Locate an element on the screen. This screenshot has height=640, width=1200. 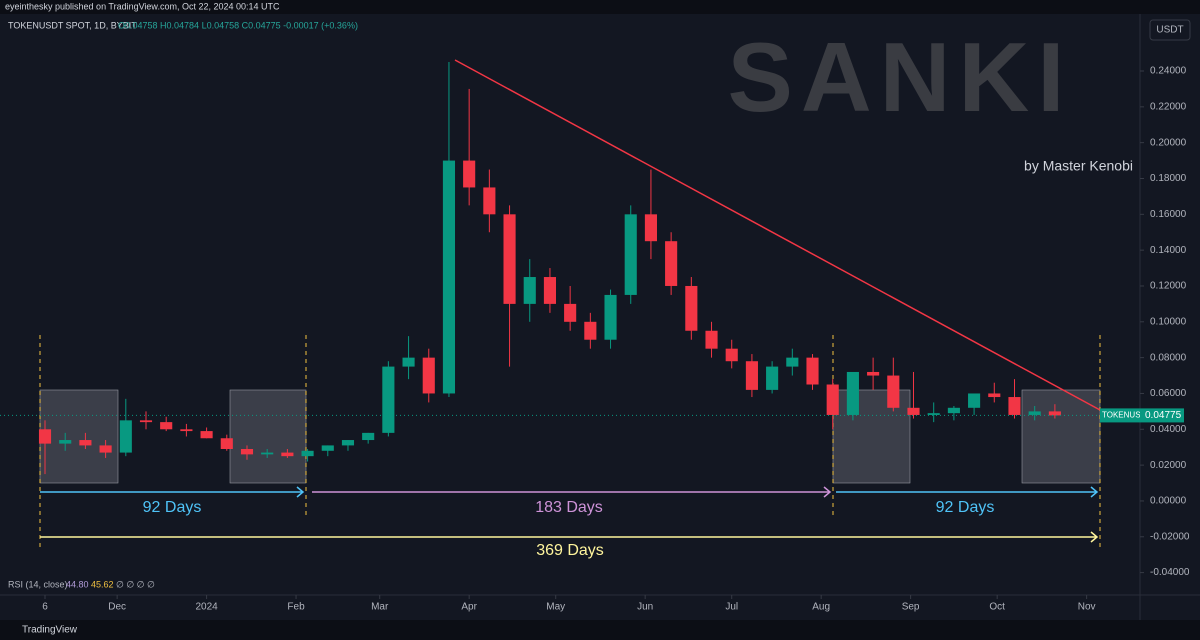
y-tick-label: 0.12000 is located at coordinates (1168, 286).